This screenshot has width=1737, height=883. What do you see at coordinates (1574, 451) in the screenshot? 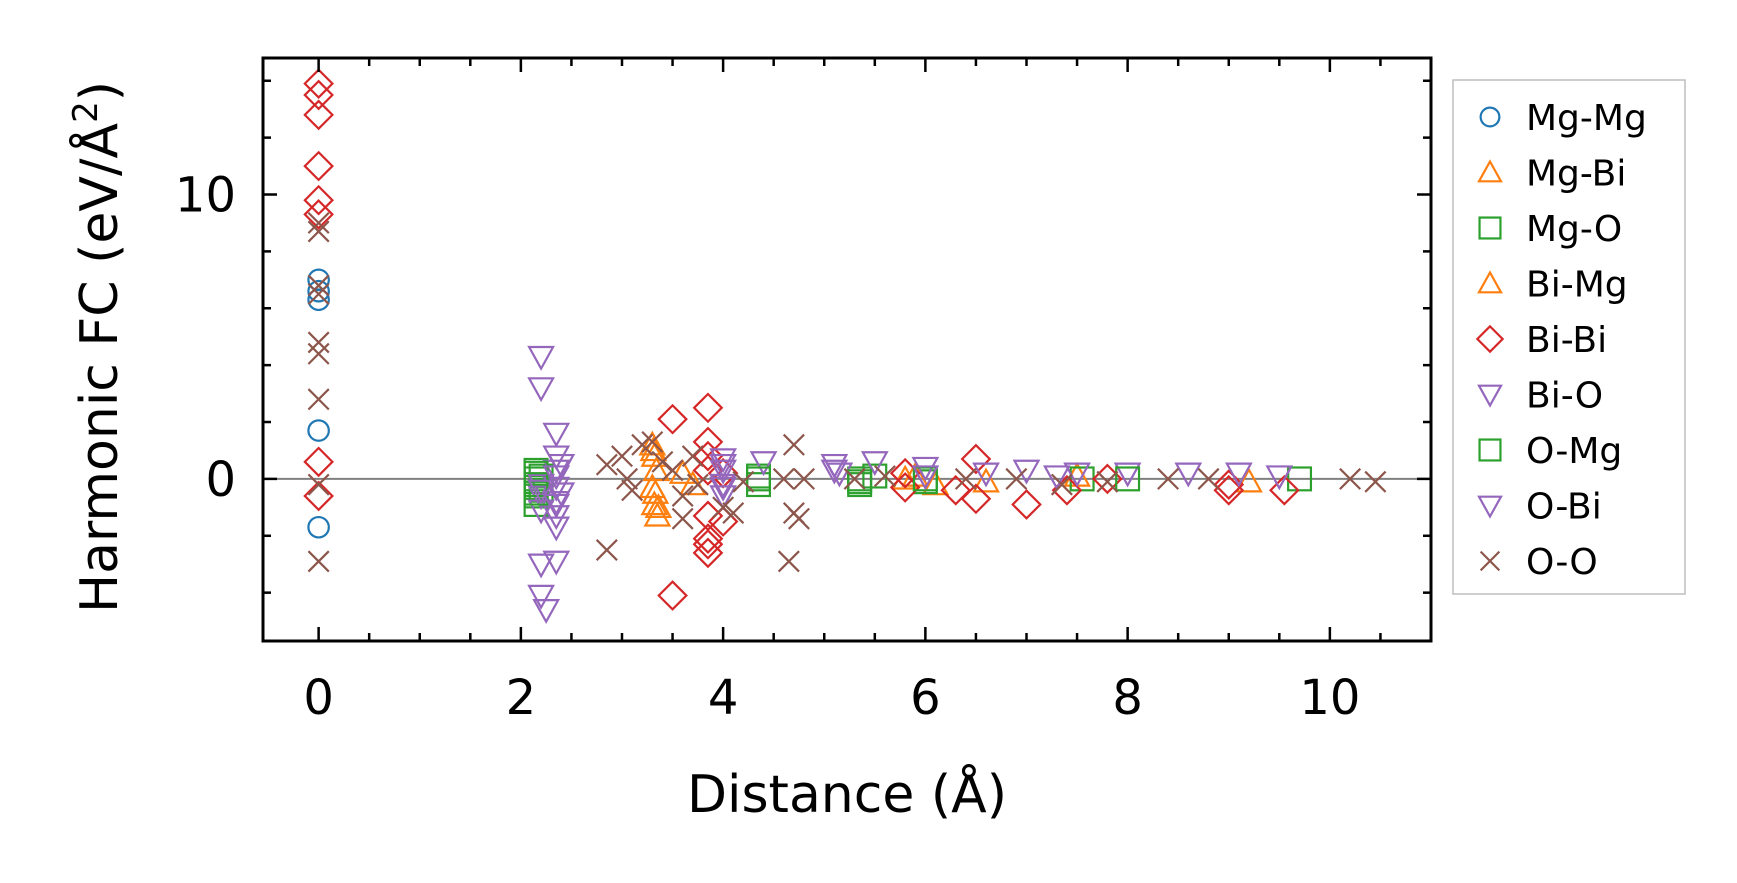
I see `legend-label-o-mg: O-Mg` at bounding box center [1574, 451].